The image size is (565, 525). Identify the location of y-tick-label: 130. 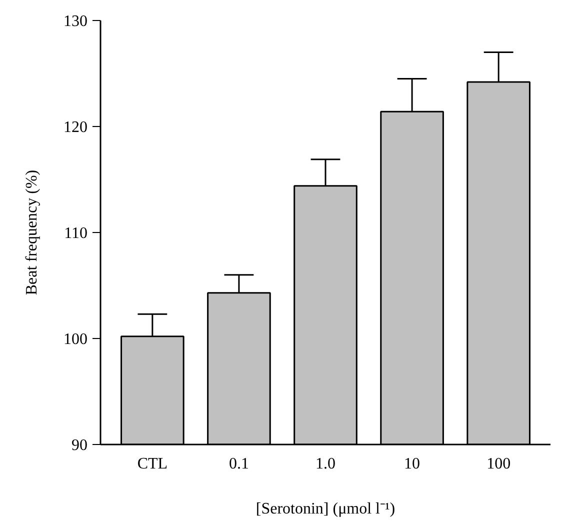
(76, 21).